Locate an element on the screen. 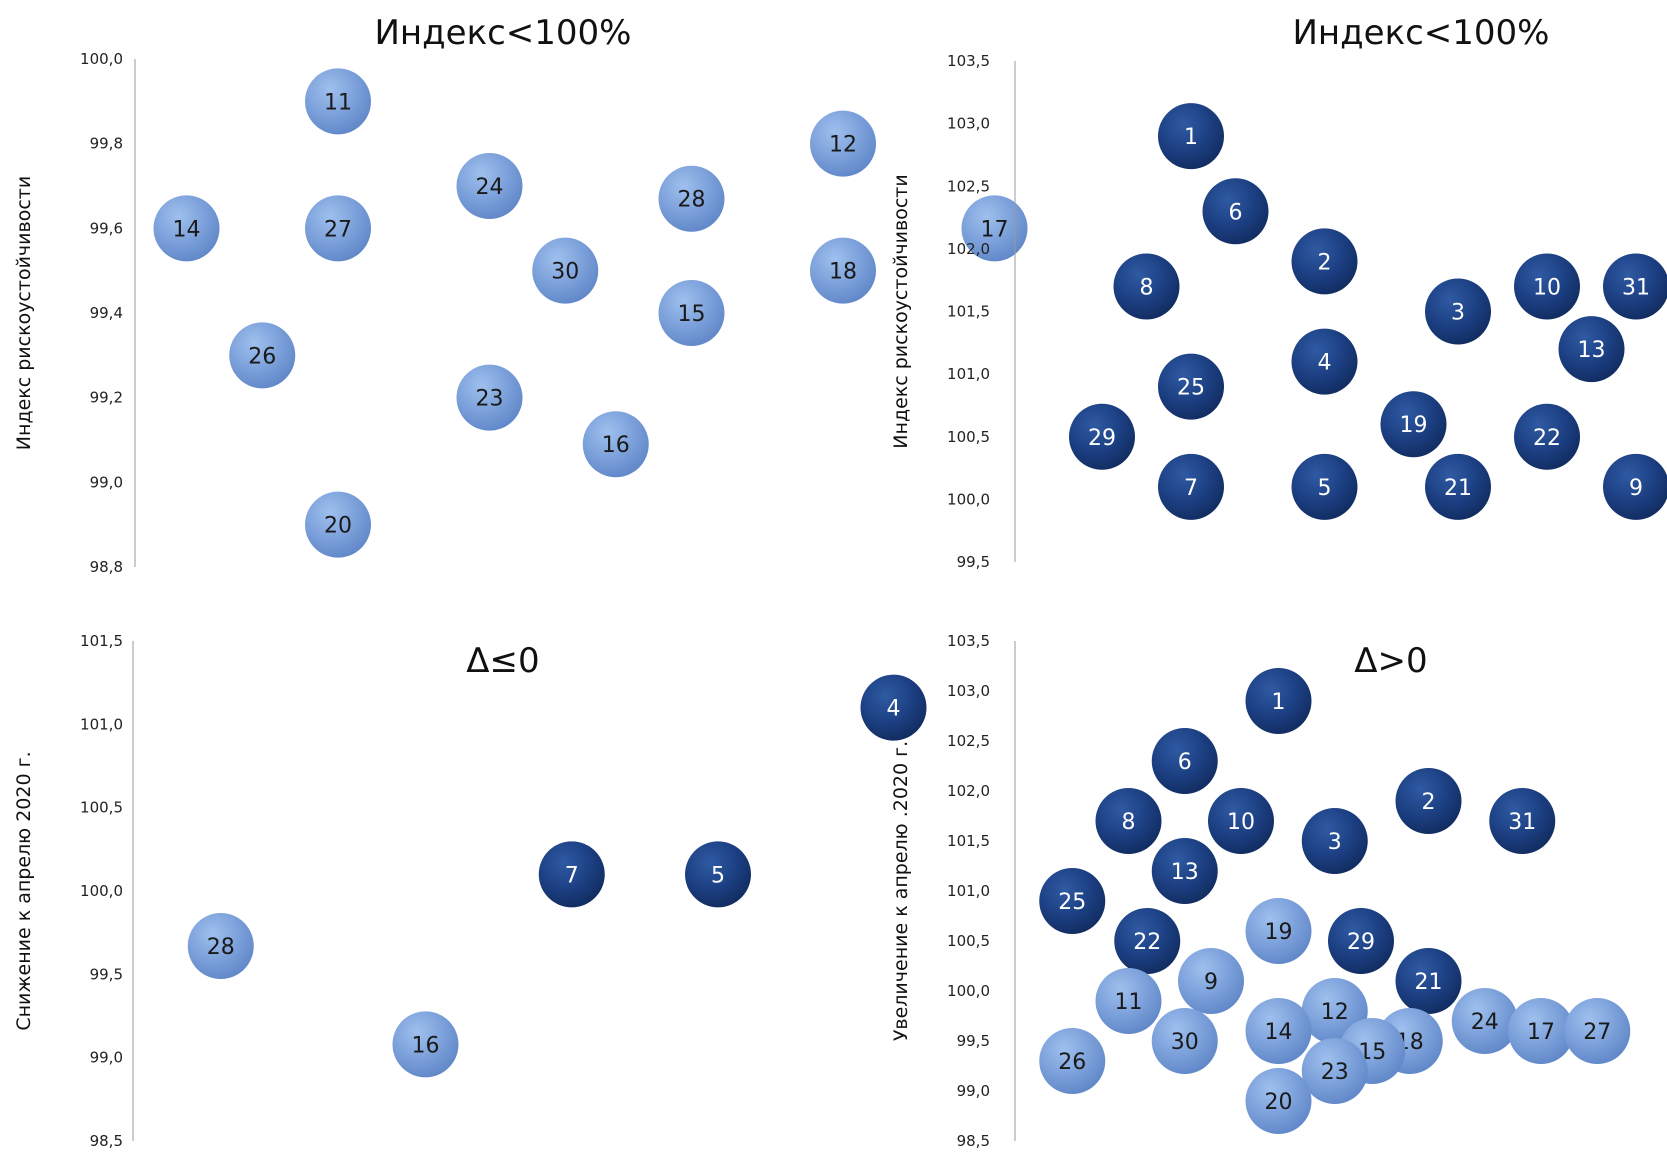 Image resolution: width=1667 pixels, height=1154 pixels. bubble-17: 17 is located at coordinates (994, 228).